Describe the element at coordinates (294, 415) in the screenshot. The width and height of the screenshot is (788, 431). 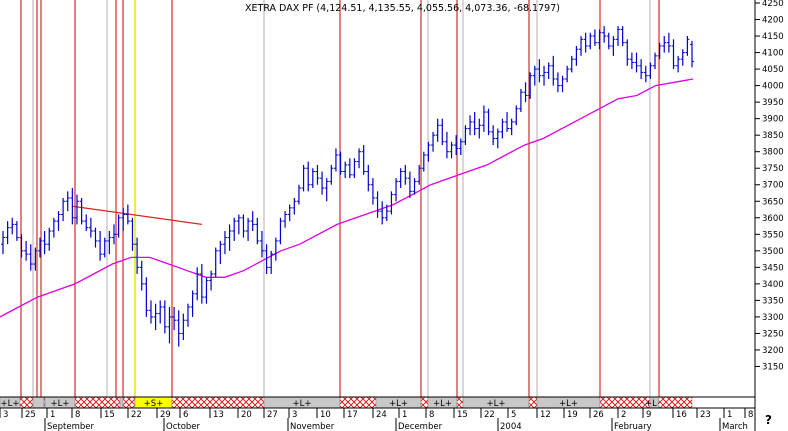
I see `x-tick-label: 3` at that location.